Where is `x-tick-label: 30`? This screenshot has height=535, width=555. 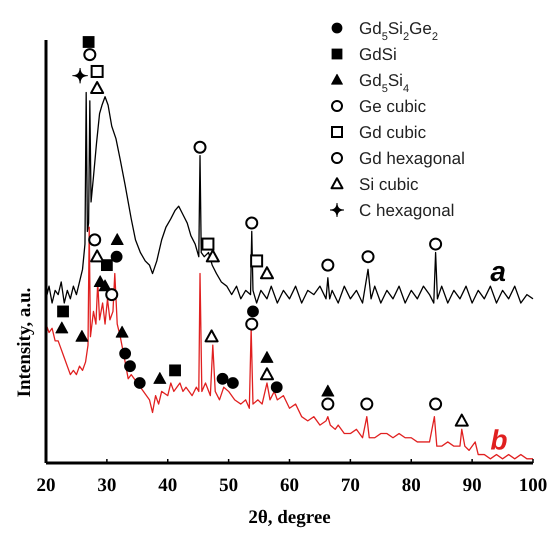 x-tick-label: 30 is located at coordinates (106, 485).